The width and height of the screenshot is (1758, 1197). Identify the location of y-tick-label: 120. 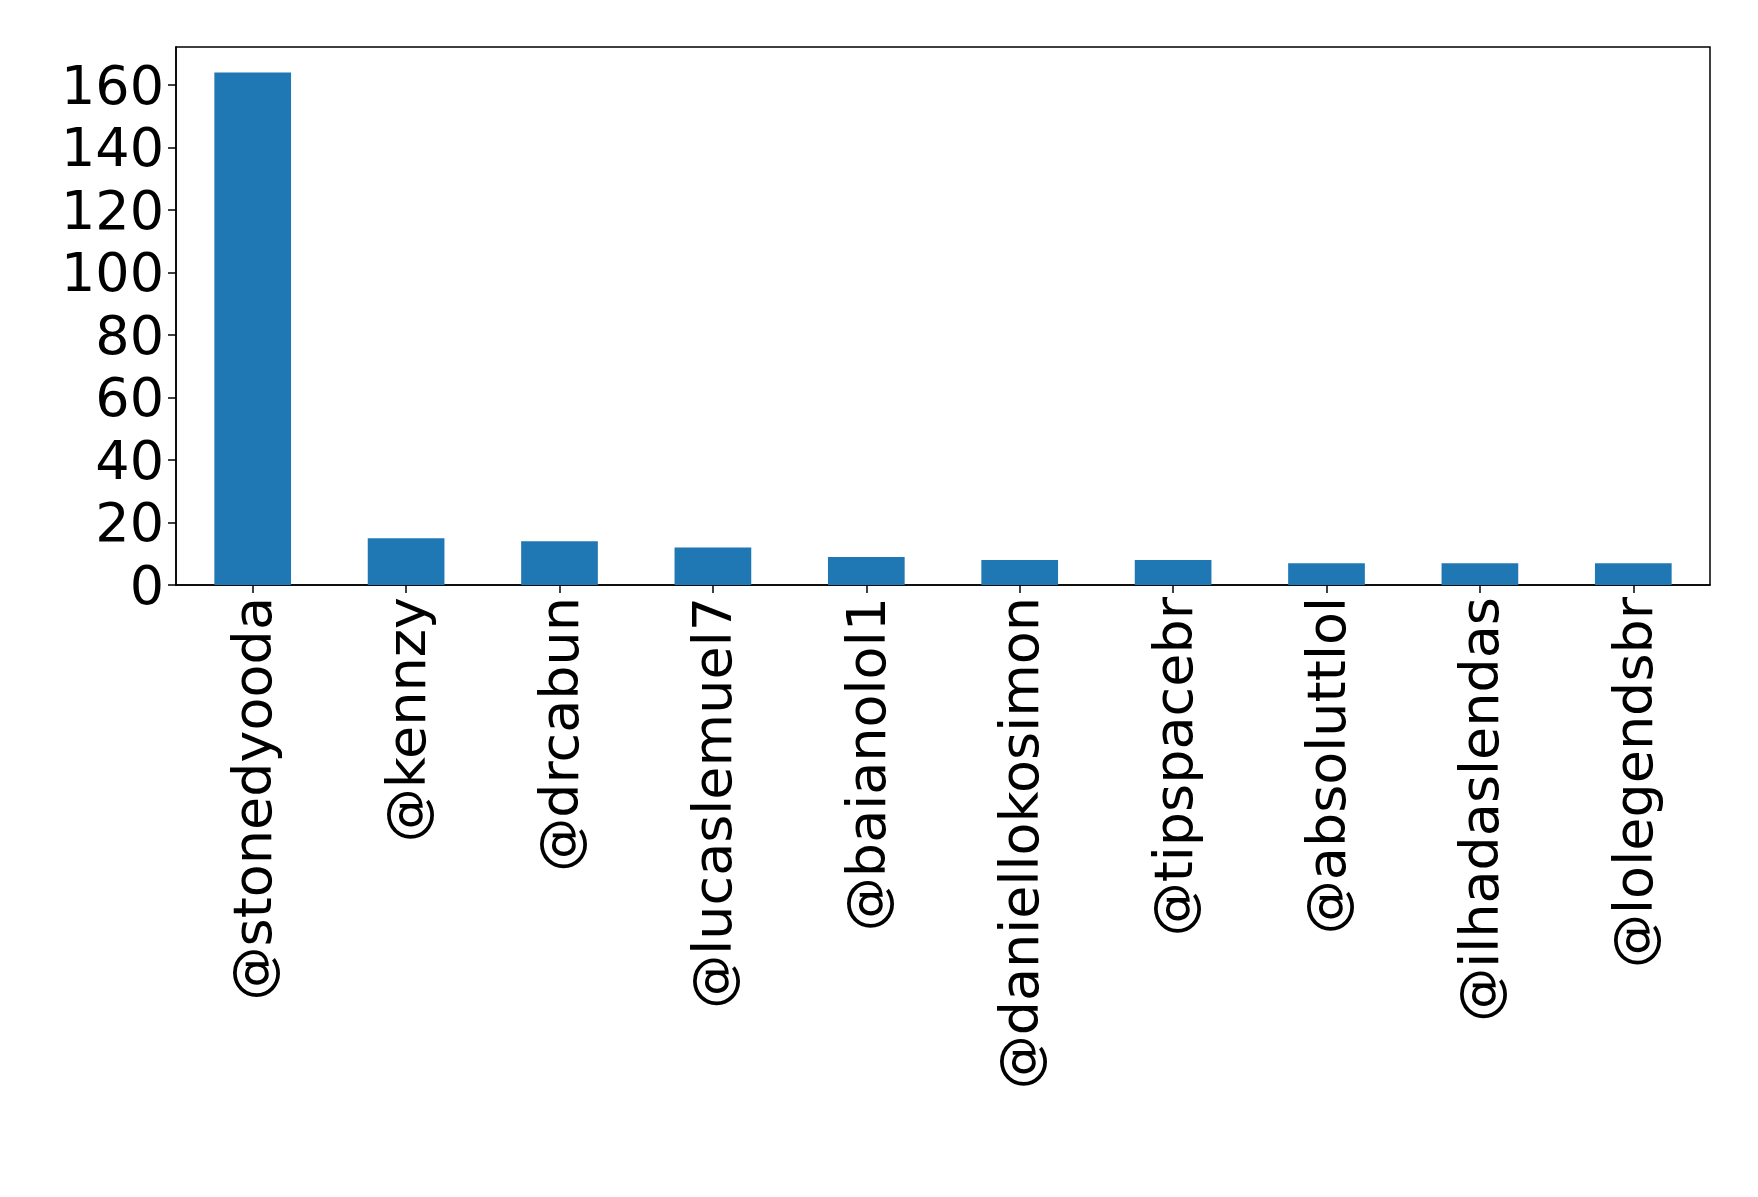
(112, 210).